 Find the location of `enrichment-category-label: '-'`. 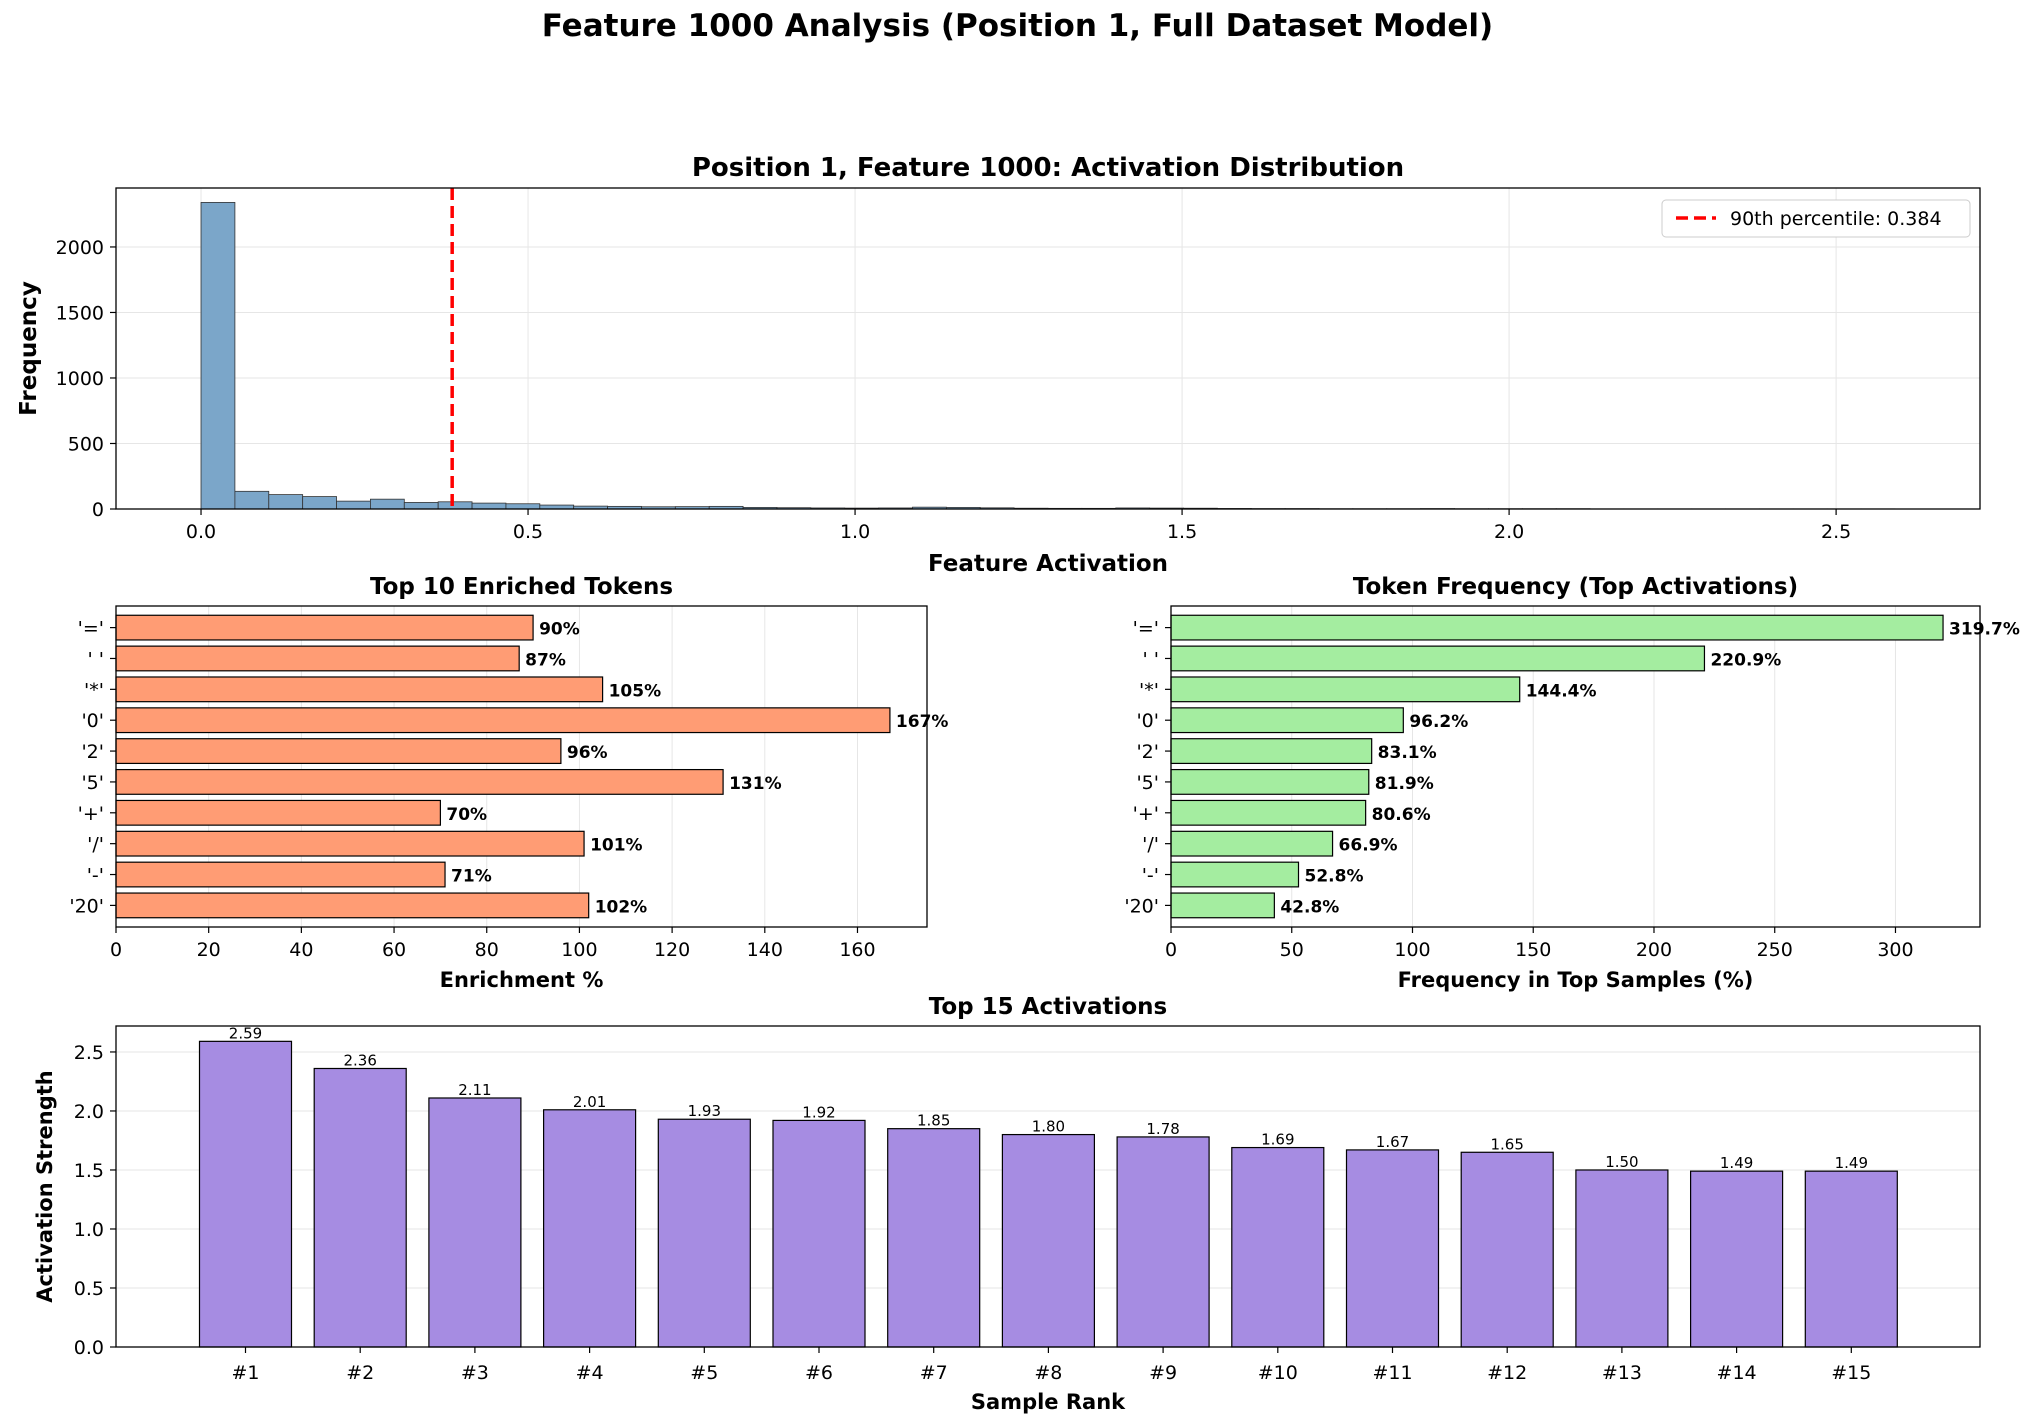

enrichment-category-label: '-' is located at coordinates (95, 876).